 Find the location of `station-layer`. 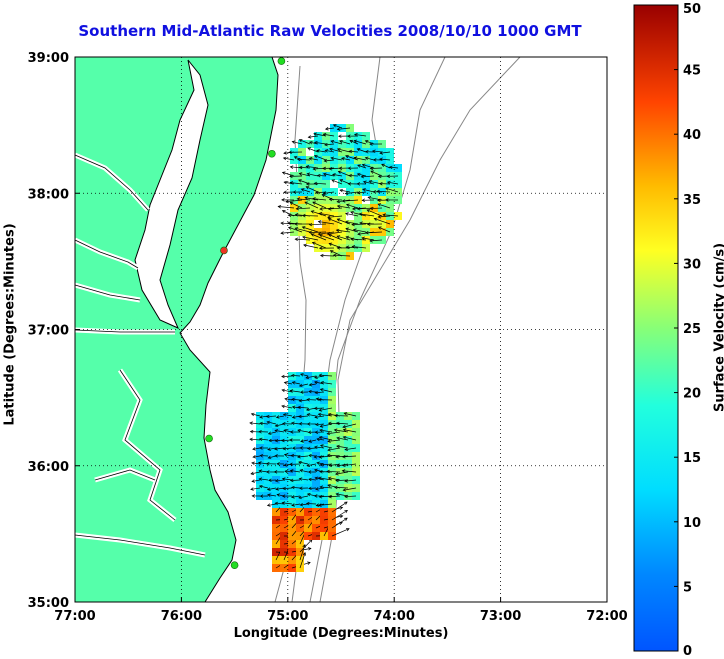

station-layer is located at coordinates (245, 313).